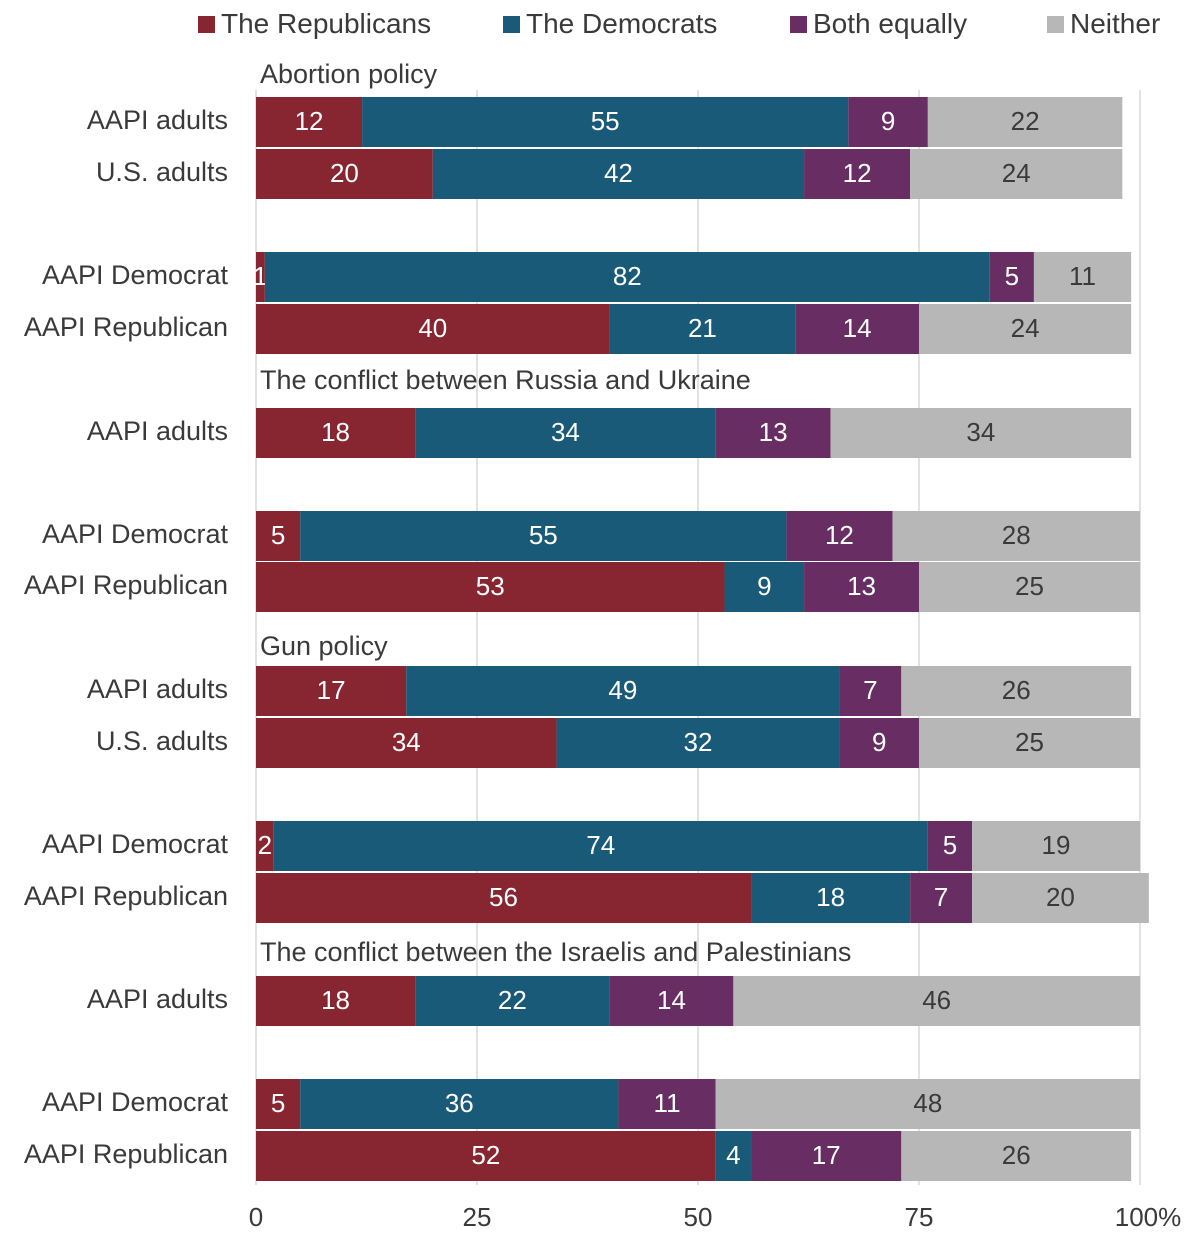  Describe the element at coordinates (206, 24) in the screenshot. I see `legend-swatch-republicans` at that location.